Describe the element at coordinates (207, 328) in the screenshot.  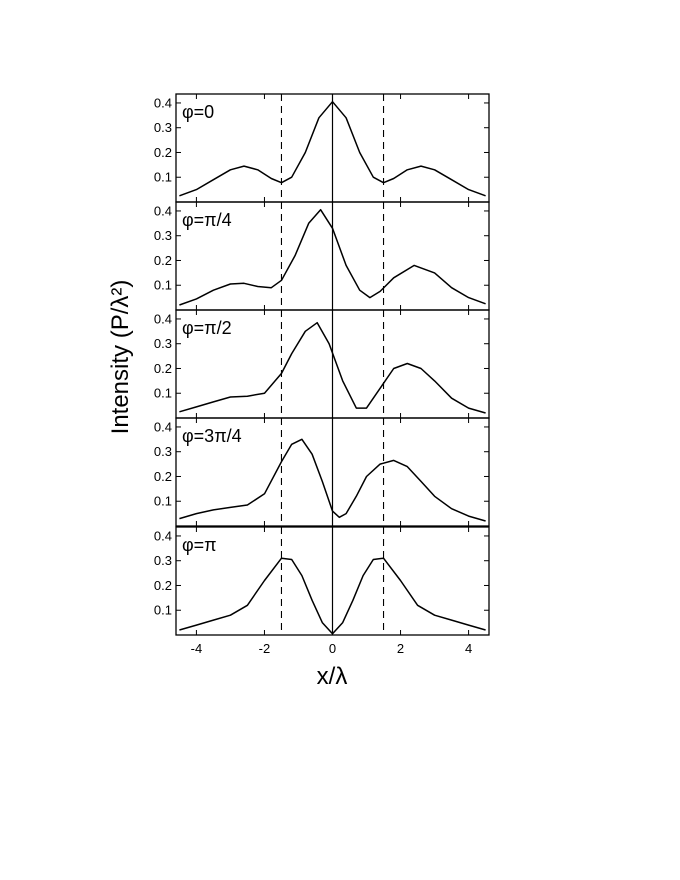
I see `panel-label: φ=π/2` at that location.